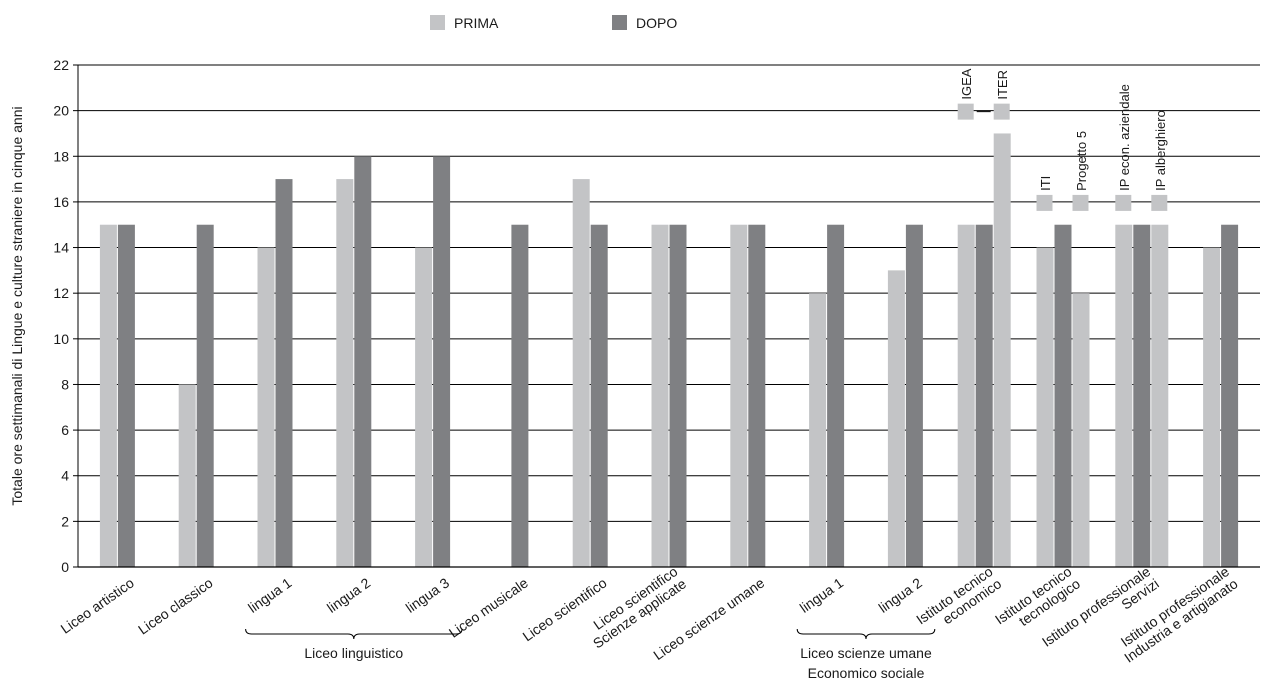 The width and height of the screenshot is (1270, 695). I want to click on variant-label: Progetto 5, so click(1081, 161).